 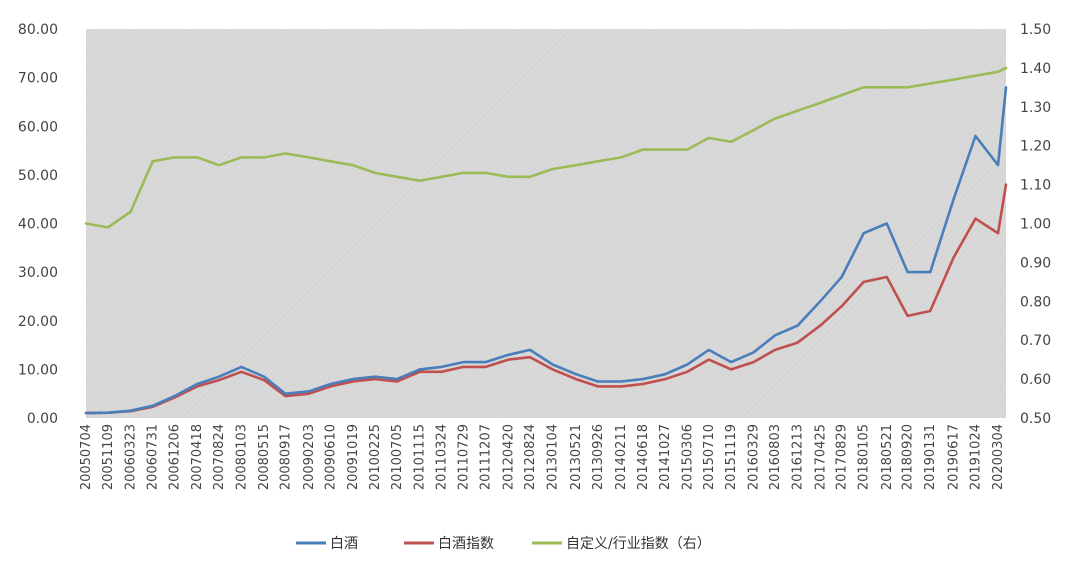 What do you see at coordinates (908, 457) in the screenshot?
I see `x-tick-label: 20180920` at bounding box center [908, 457].